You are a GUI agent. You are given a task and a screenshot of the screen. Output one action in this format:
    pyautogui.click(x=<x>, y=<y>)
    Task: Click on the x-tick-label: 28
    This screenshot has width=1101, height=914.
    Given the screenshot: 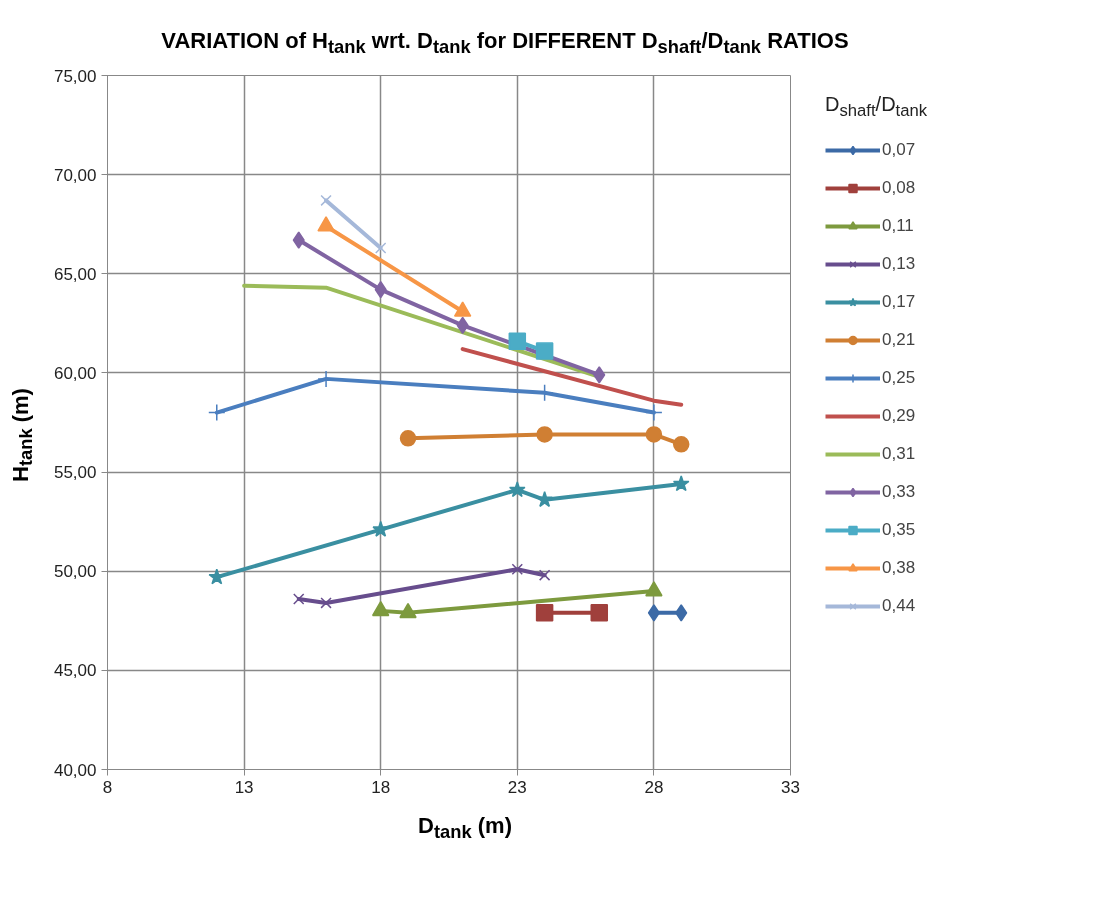 What is the action you would take?
    pyautogui.click(x=654, y=787)
    